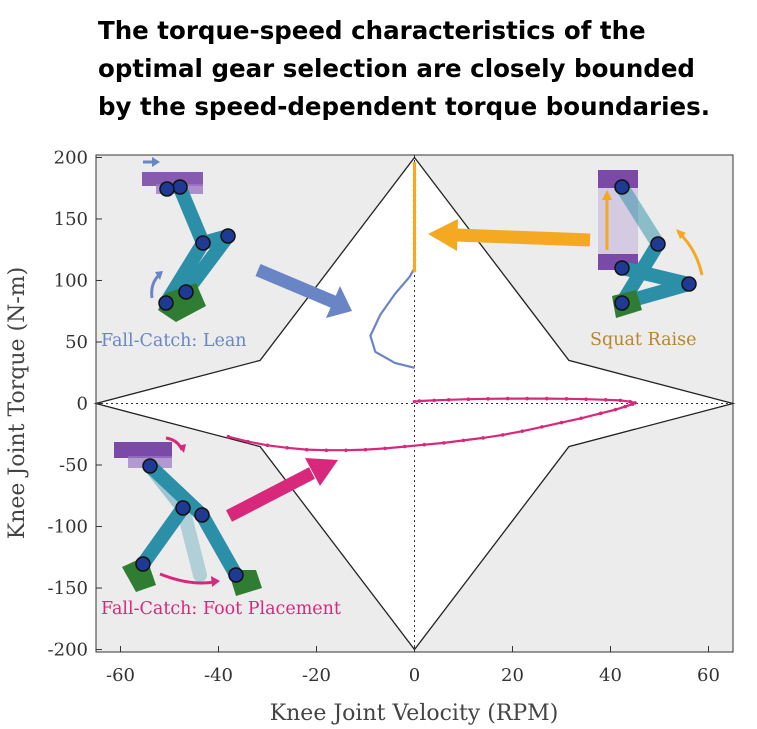  Describe the element at coordinates (509, 235) in the screenshot. I see `arrow-squat` at that location.